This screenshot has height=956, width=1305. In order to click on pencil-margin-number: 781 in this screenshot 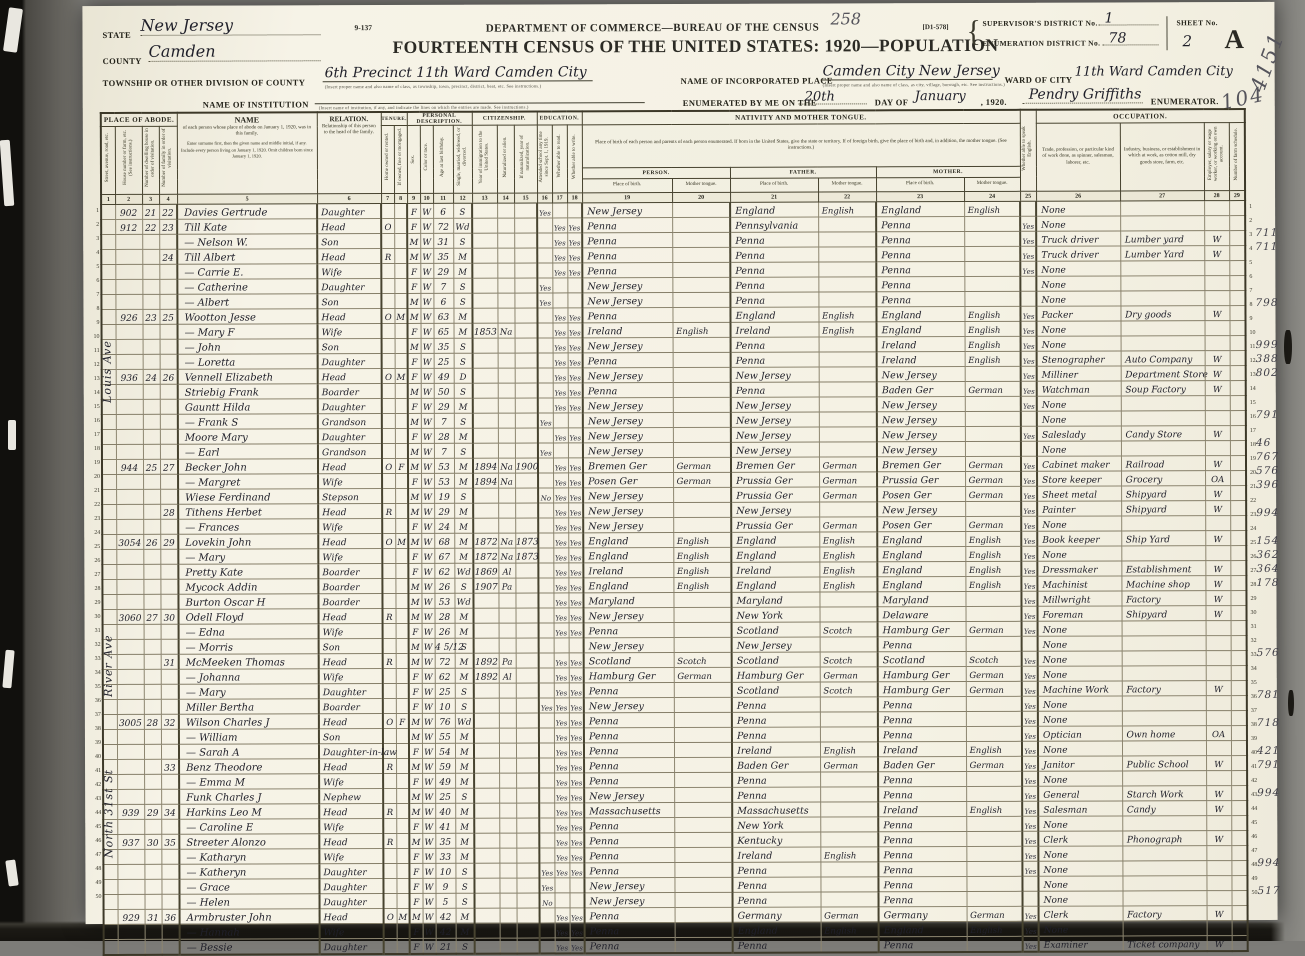, I will do `click(1268, 694)`.